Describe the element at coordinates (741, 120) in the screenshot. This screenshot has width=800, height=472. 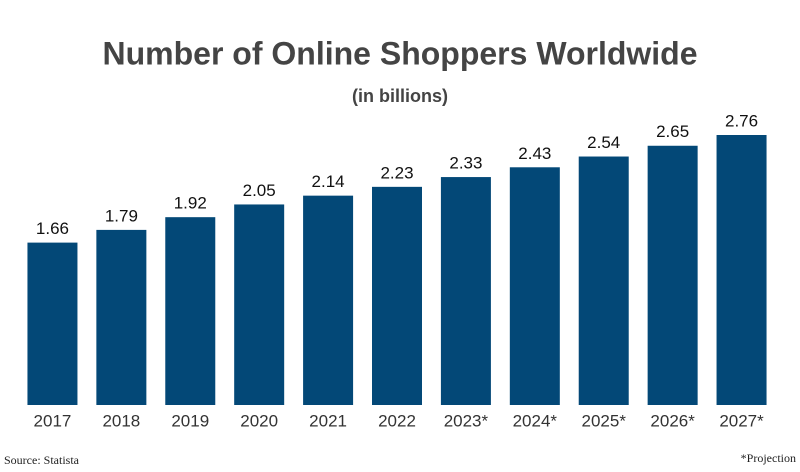
I see `value-label: 2.76` at that location.